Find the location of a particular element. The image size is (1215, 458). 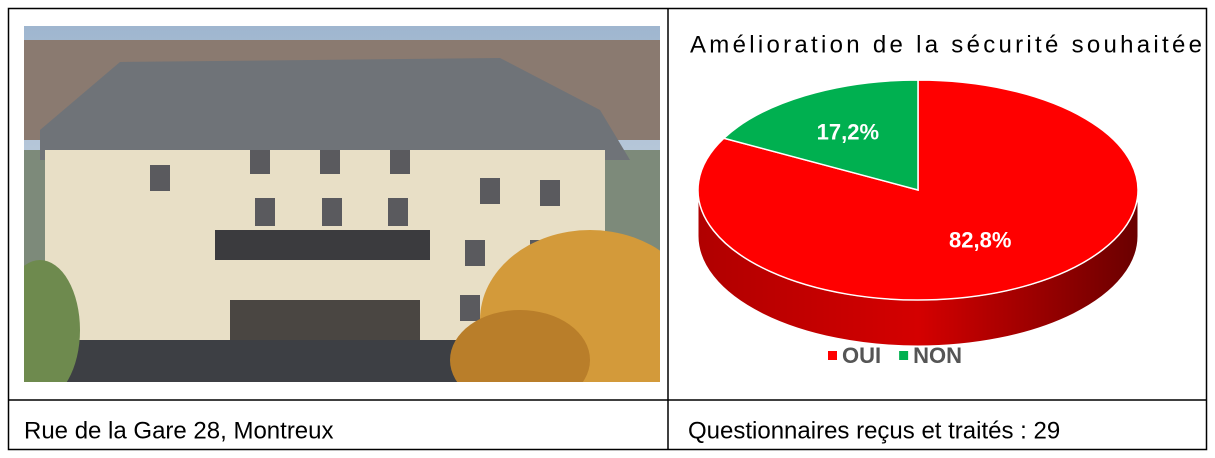

slice-label: 82,8% is located at coordinates (980, 240).